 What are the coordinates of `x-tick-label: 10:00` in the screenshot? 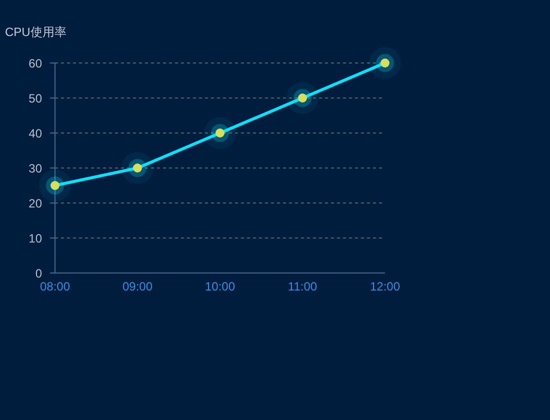 It's located at (220, 287).